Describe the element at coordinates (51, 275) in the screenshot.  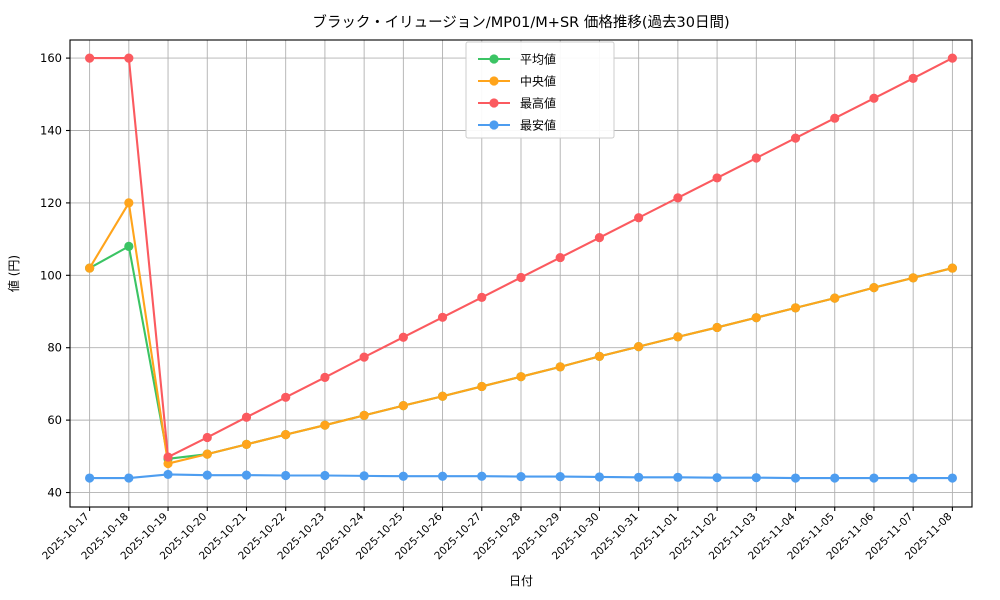
I see `y-tick-label: 100` at that location.